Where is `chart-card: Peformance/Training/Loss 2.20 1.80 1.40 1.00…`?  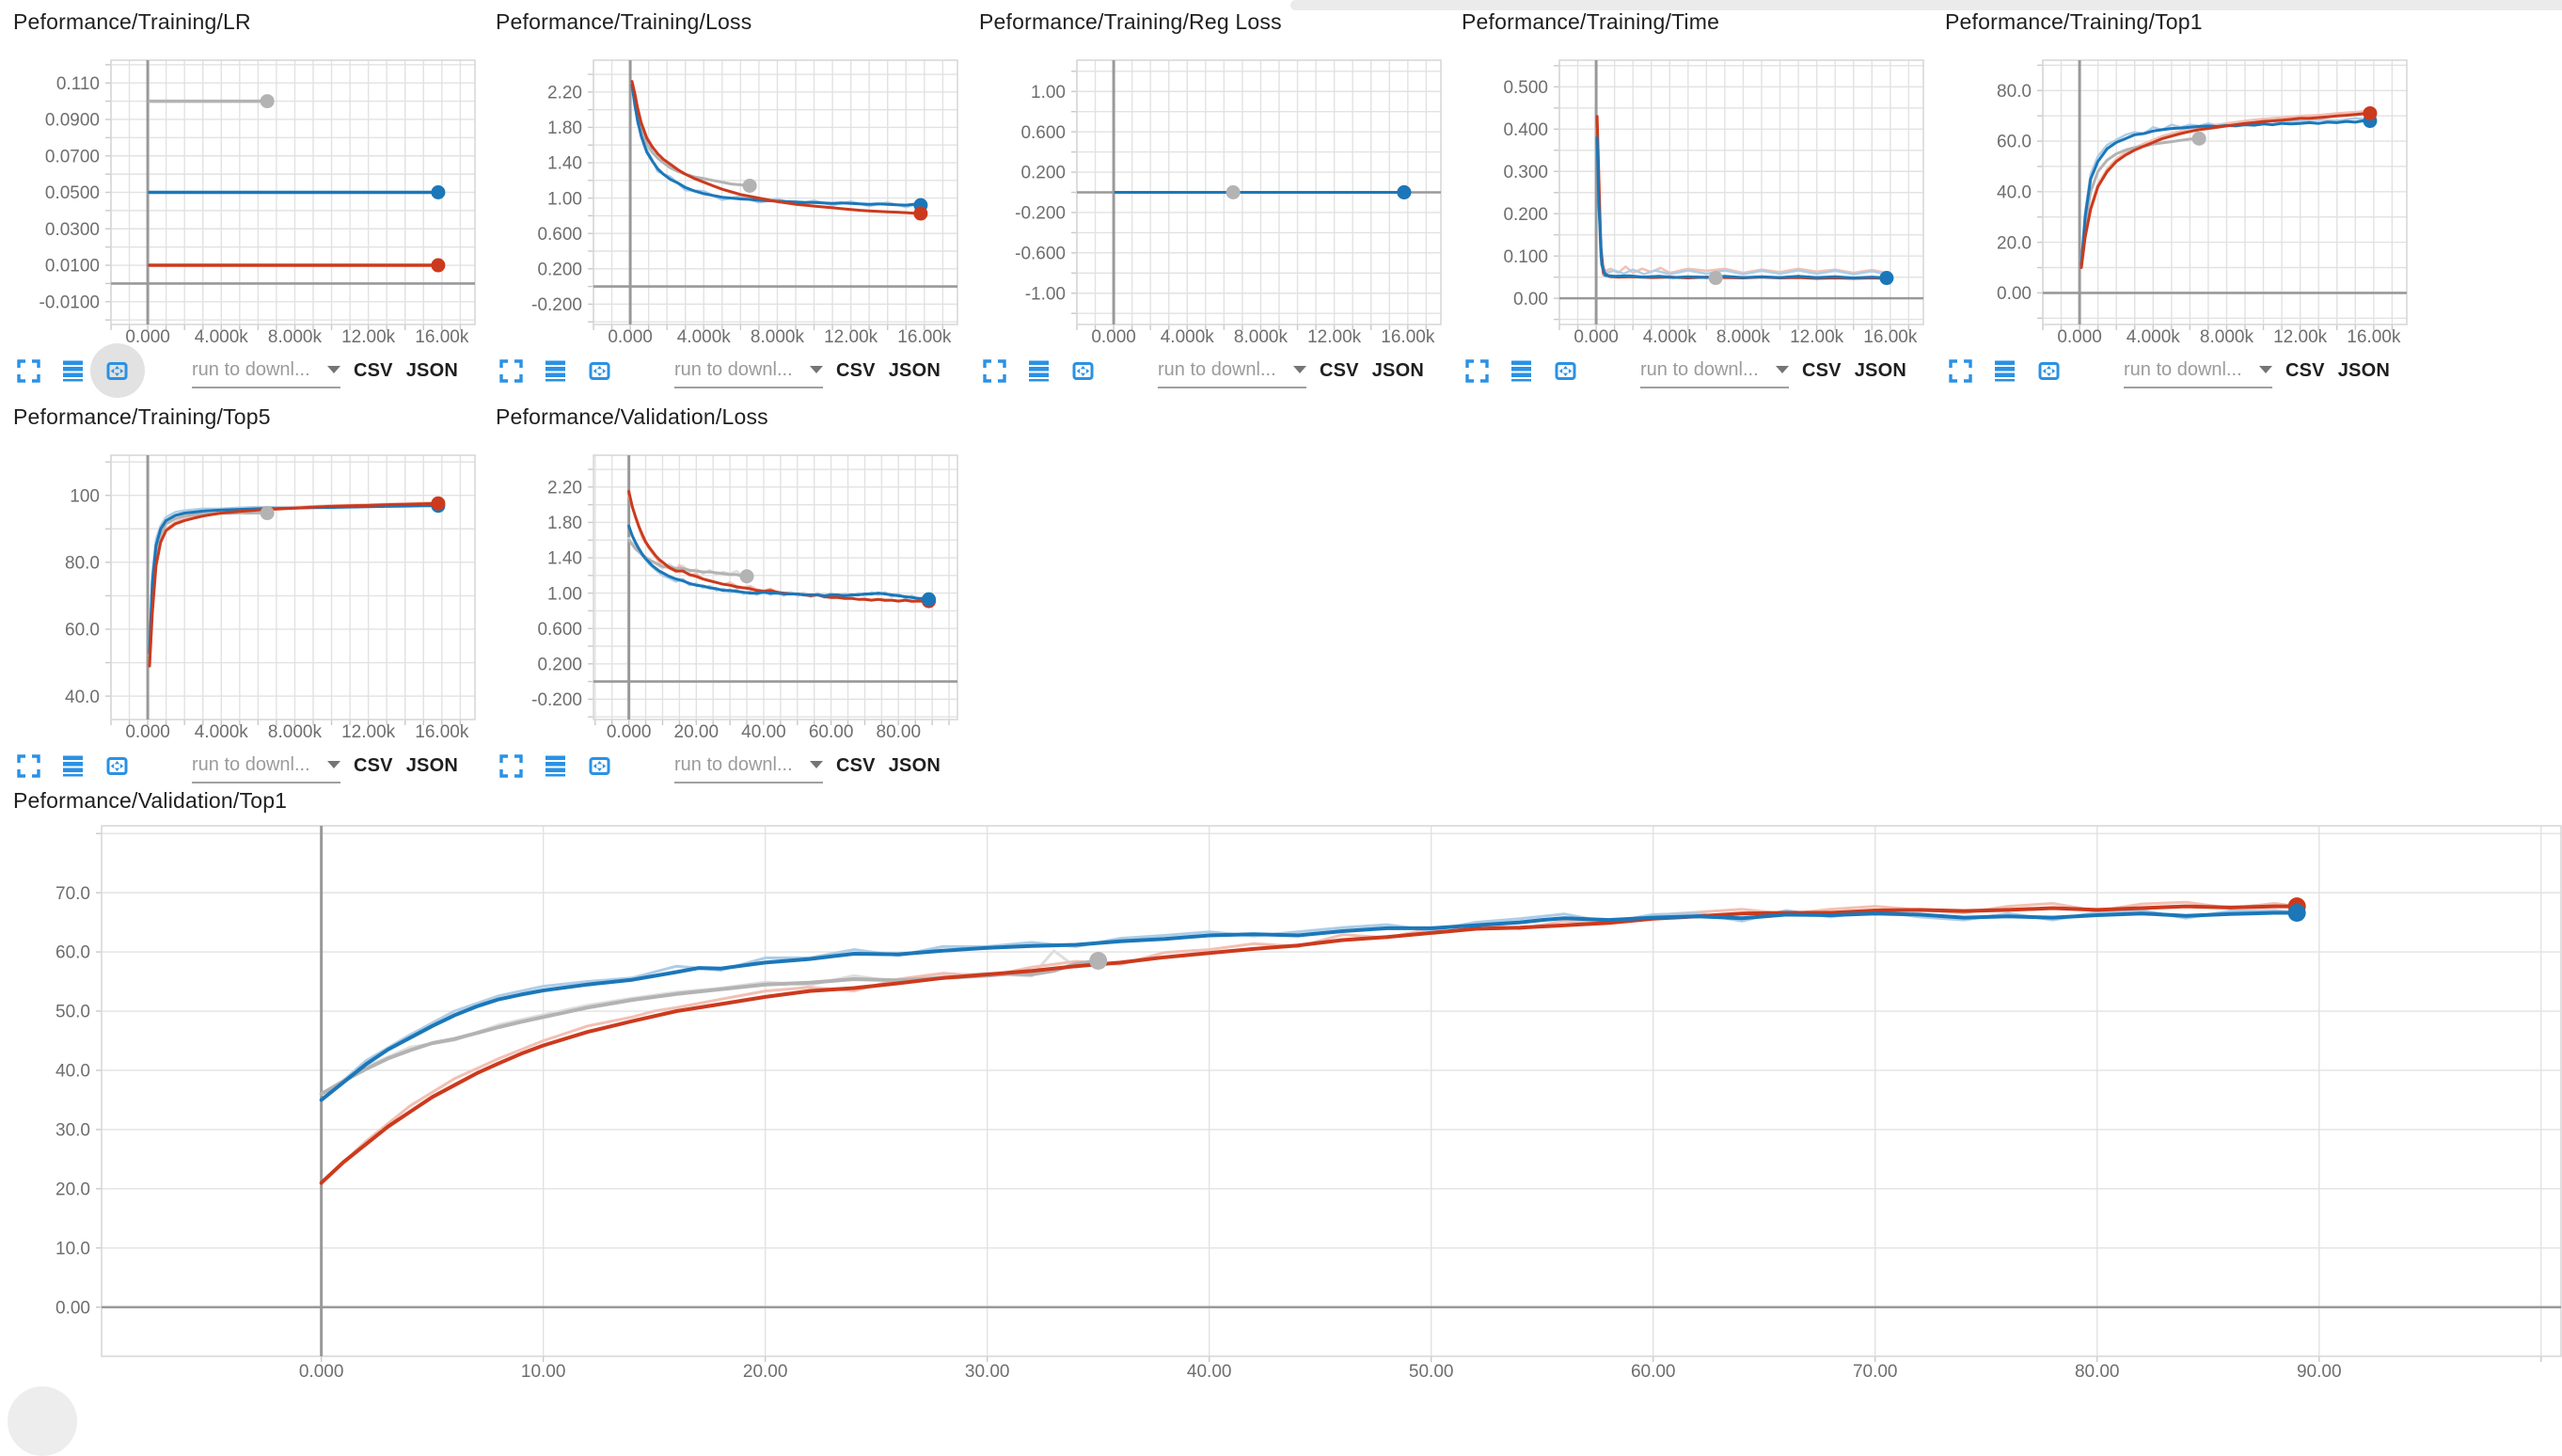
chart-card: Peformance/Training/Loss 2.20 1.80 1.40 1.00… is located at coordinates (724, 196).